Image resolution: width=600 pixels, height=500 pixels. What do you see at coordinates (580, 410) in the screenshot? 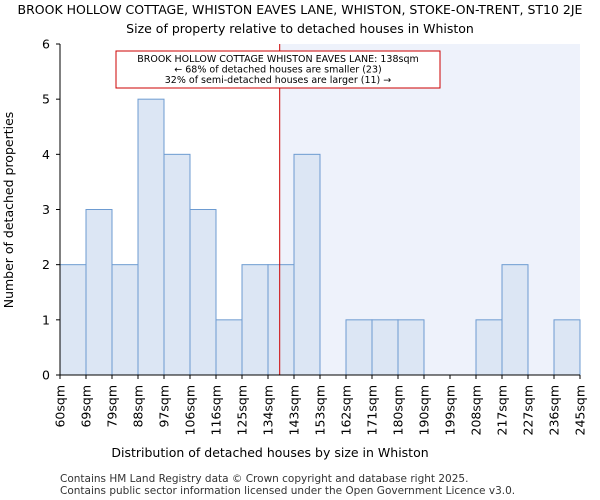
I see `x-tick-label: 245sqm` at bounding box center [580, 410].